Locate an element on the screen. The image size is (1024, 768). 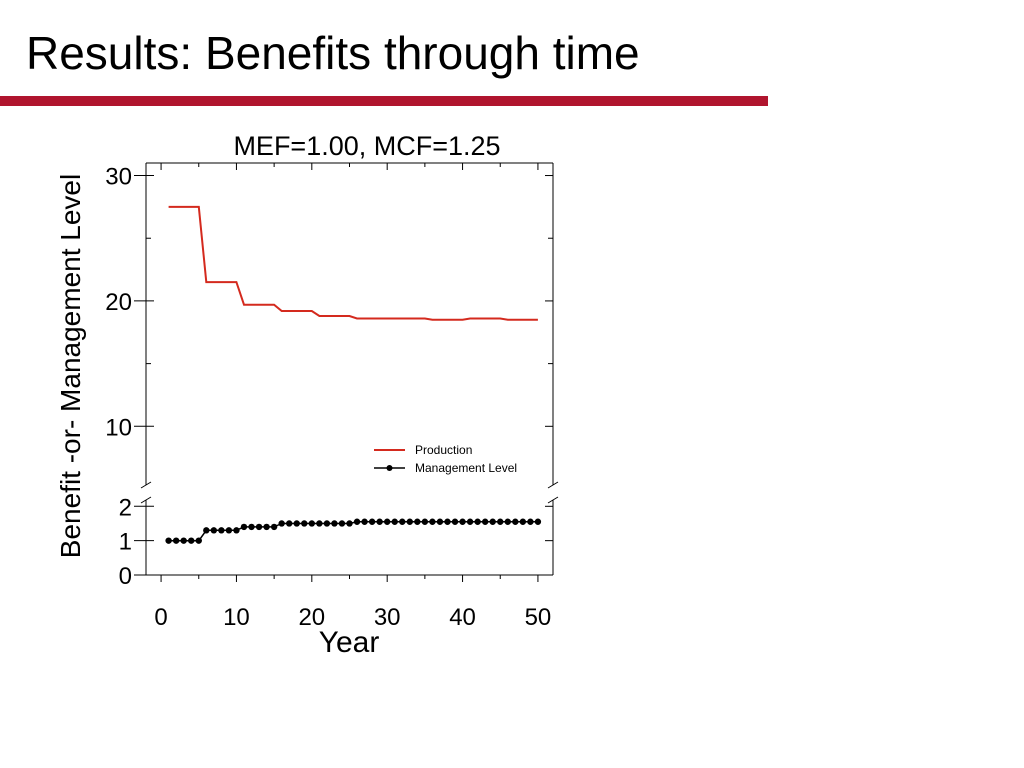
production-line is located at coordinates (353, 263).